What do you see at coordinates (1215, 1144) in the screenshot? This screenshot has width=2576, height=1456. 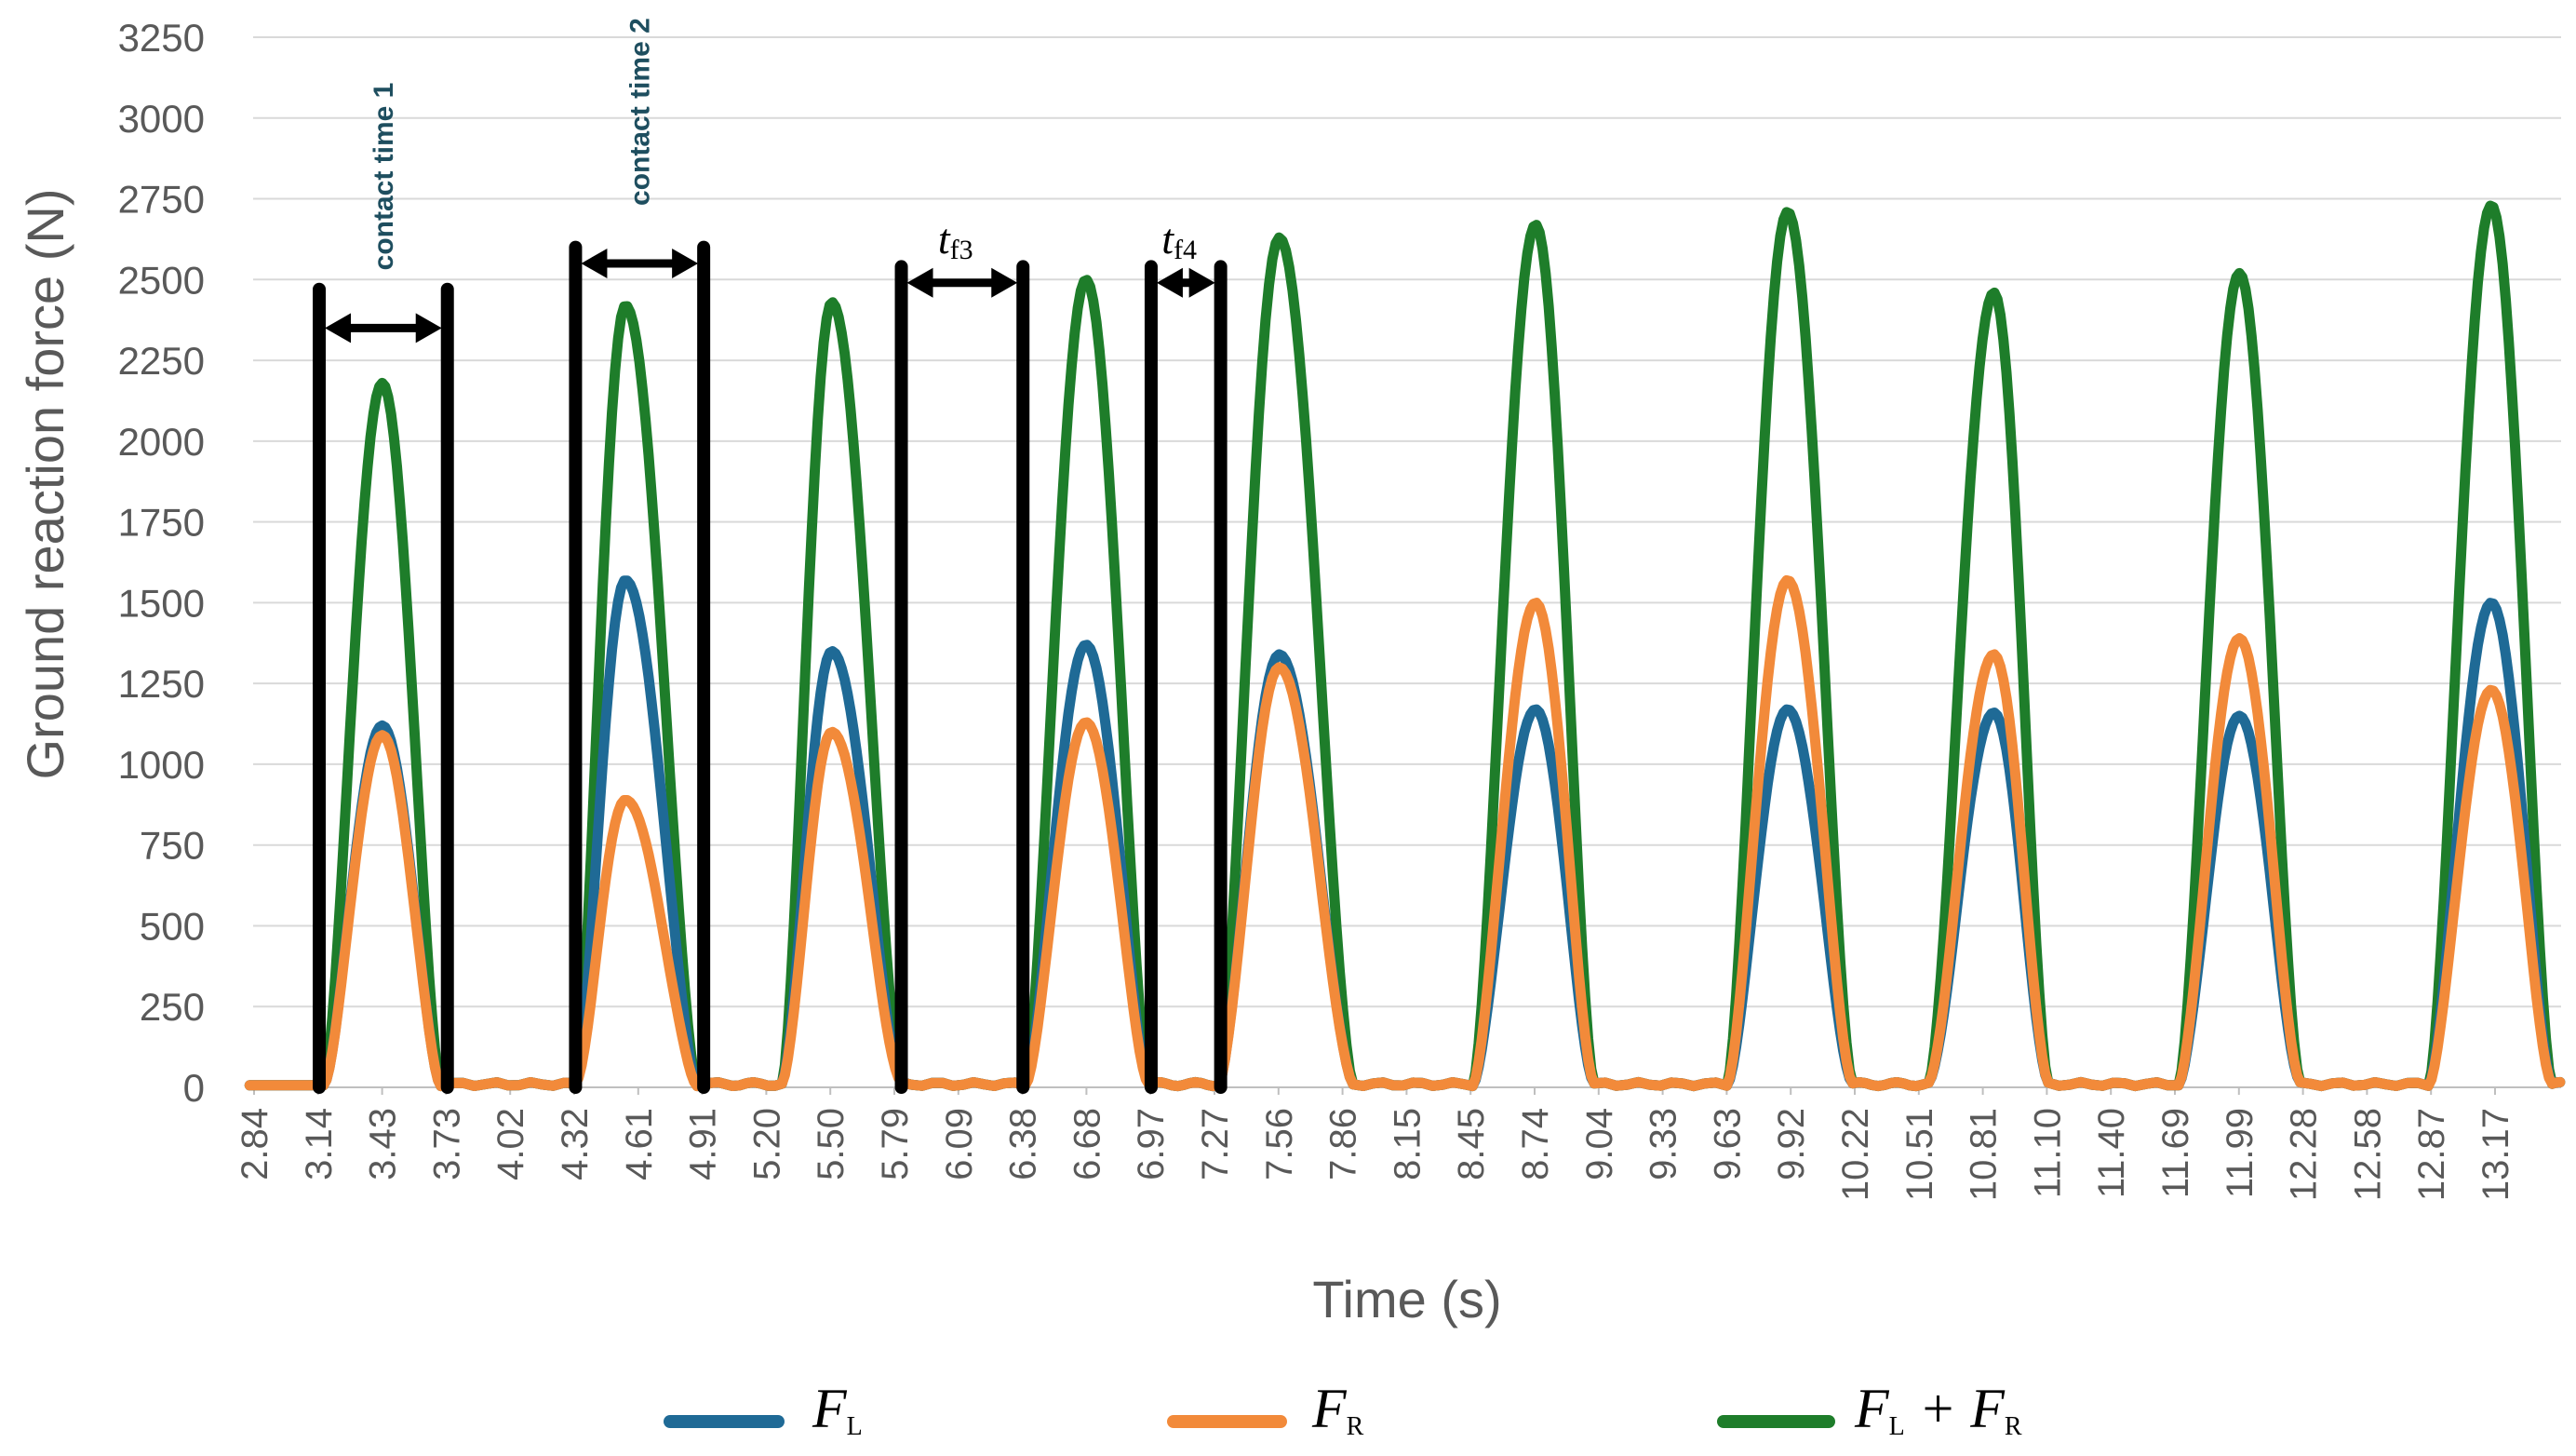 I see `x-tick-label: 7.27` at bounding box center [1215, 1144].